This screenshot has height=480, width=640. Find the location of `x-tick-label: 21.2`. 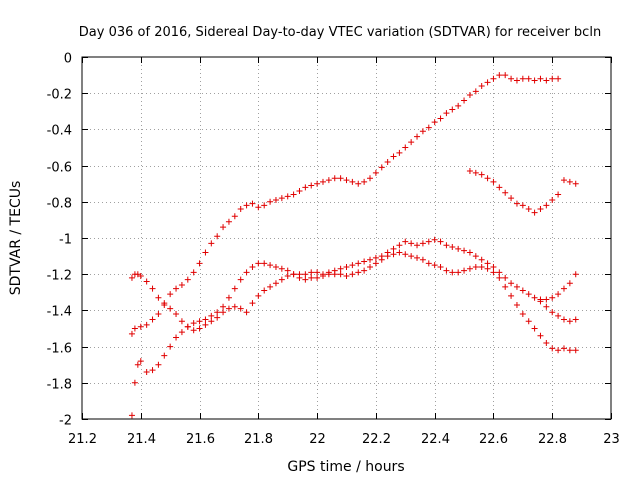

x-tick-label: 21.2 is located at coordinates (82, 439).